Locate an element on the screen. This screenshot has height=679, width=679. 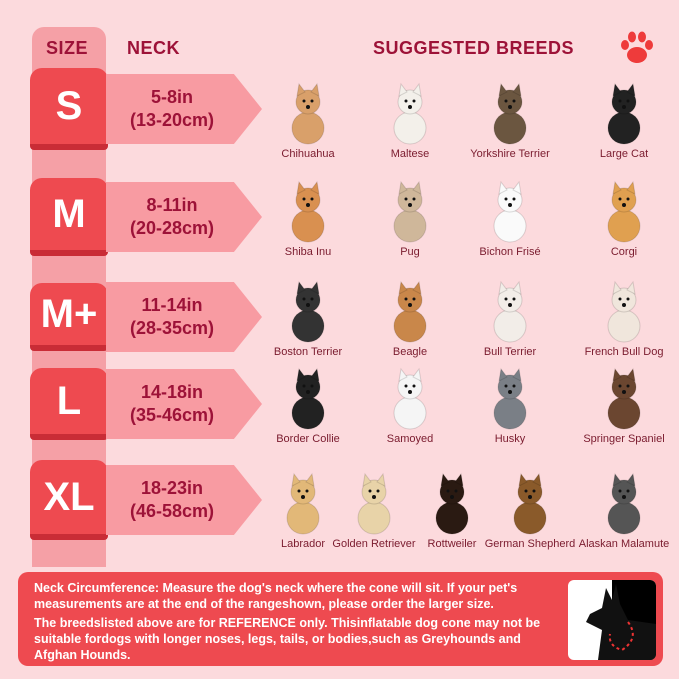
breed-name: Bichon Frisé is located at coordinates (510, 252).